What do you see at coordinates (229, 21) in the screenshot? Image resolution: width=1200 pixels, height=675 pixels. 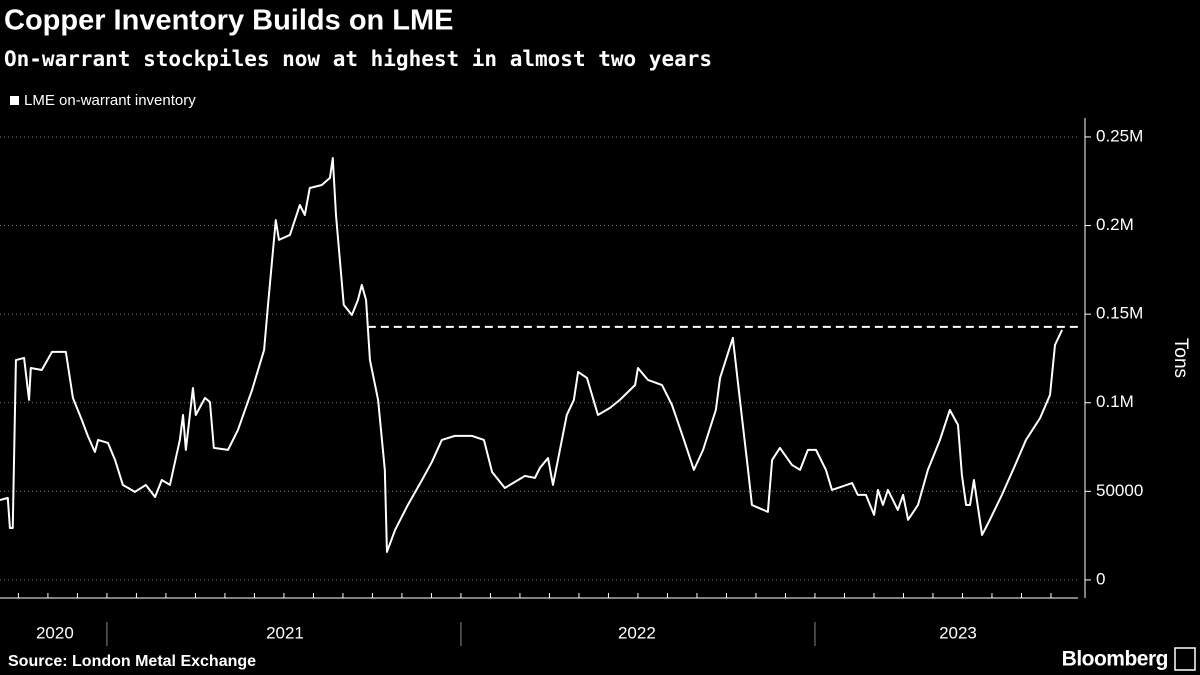 I see `chart-title: Copper Inventory Builds on LME` at bounding box center [229, 21].